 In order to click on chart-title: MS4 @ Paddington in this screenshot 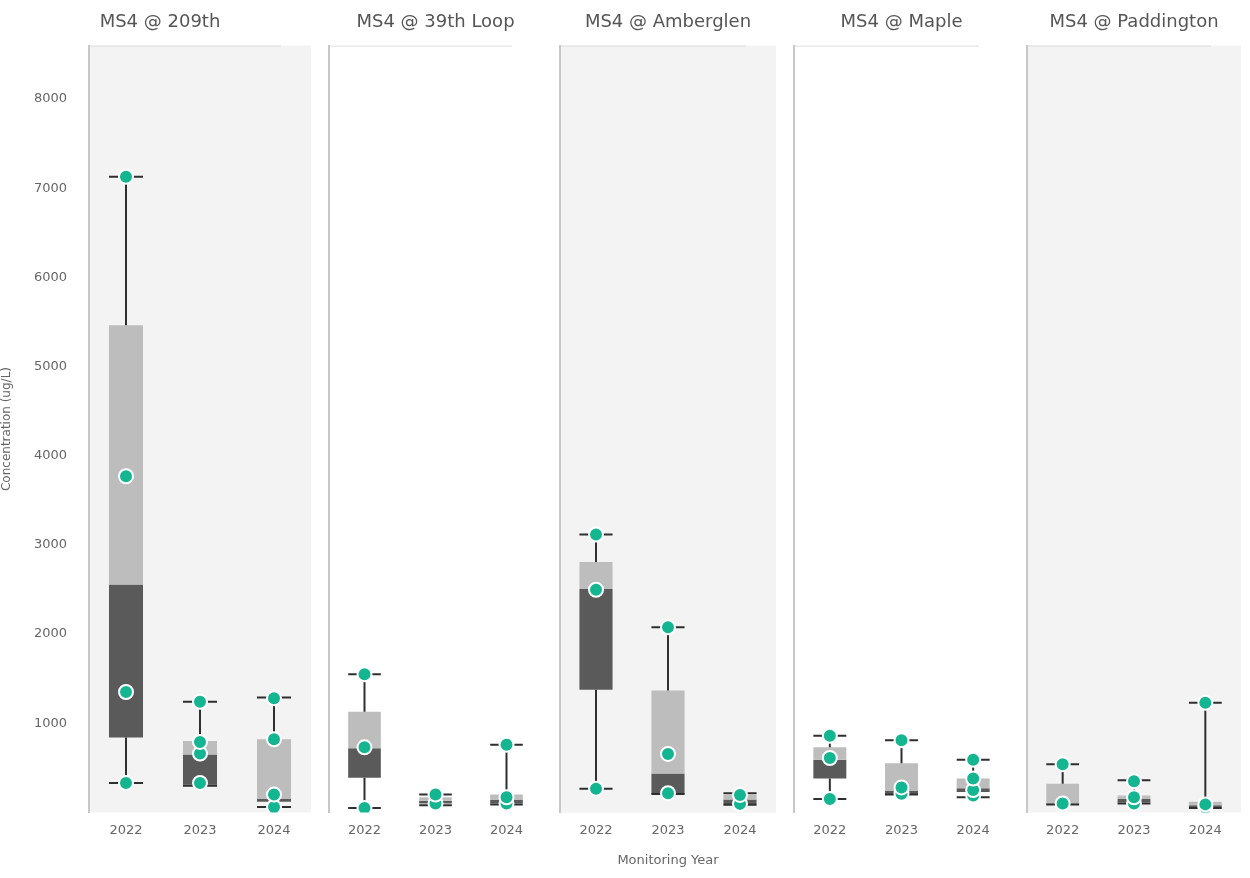, I will do `click(1134, 21)`.